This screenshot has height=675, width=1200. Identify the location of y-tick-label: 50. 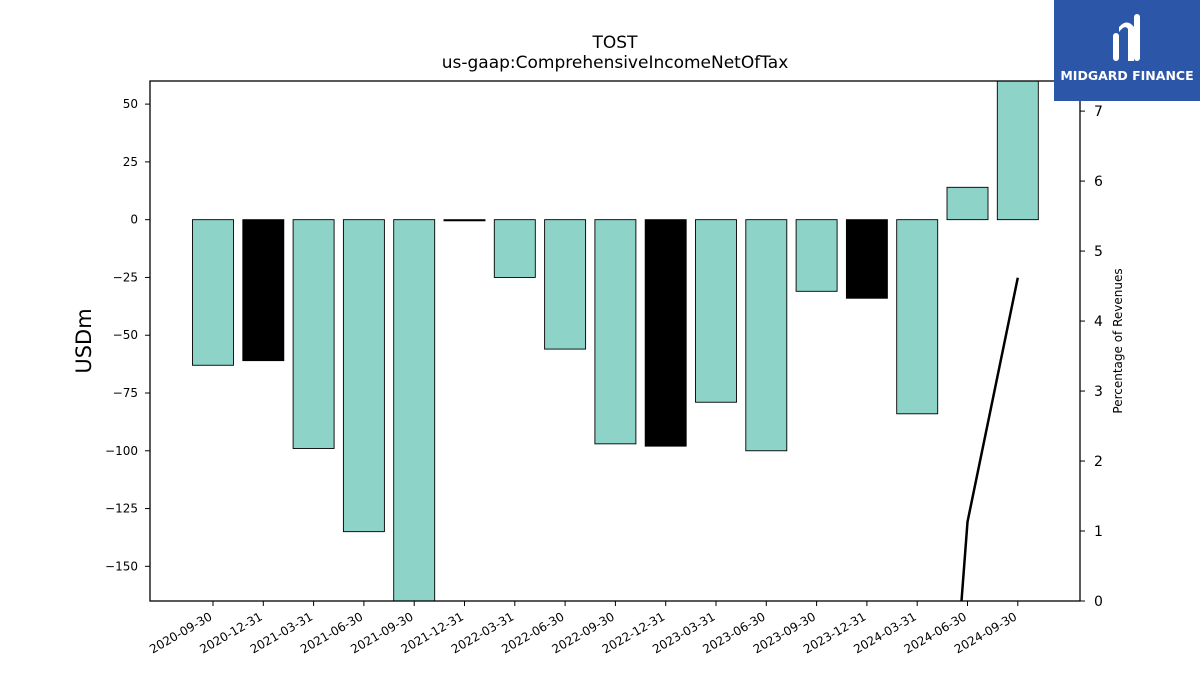
(130, 104).